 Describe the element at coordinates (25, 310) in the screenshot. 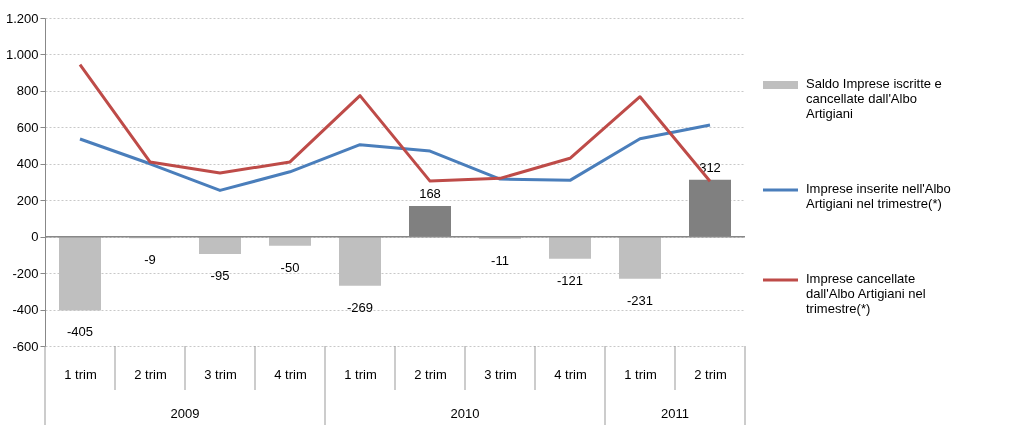

I see `y-tick-label: -400` at that location.